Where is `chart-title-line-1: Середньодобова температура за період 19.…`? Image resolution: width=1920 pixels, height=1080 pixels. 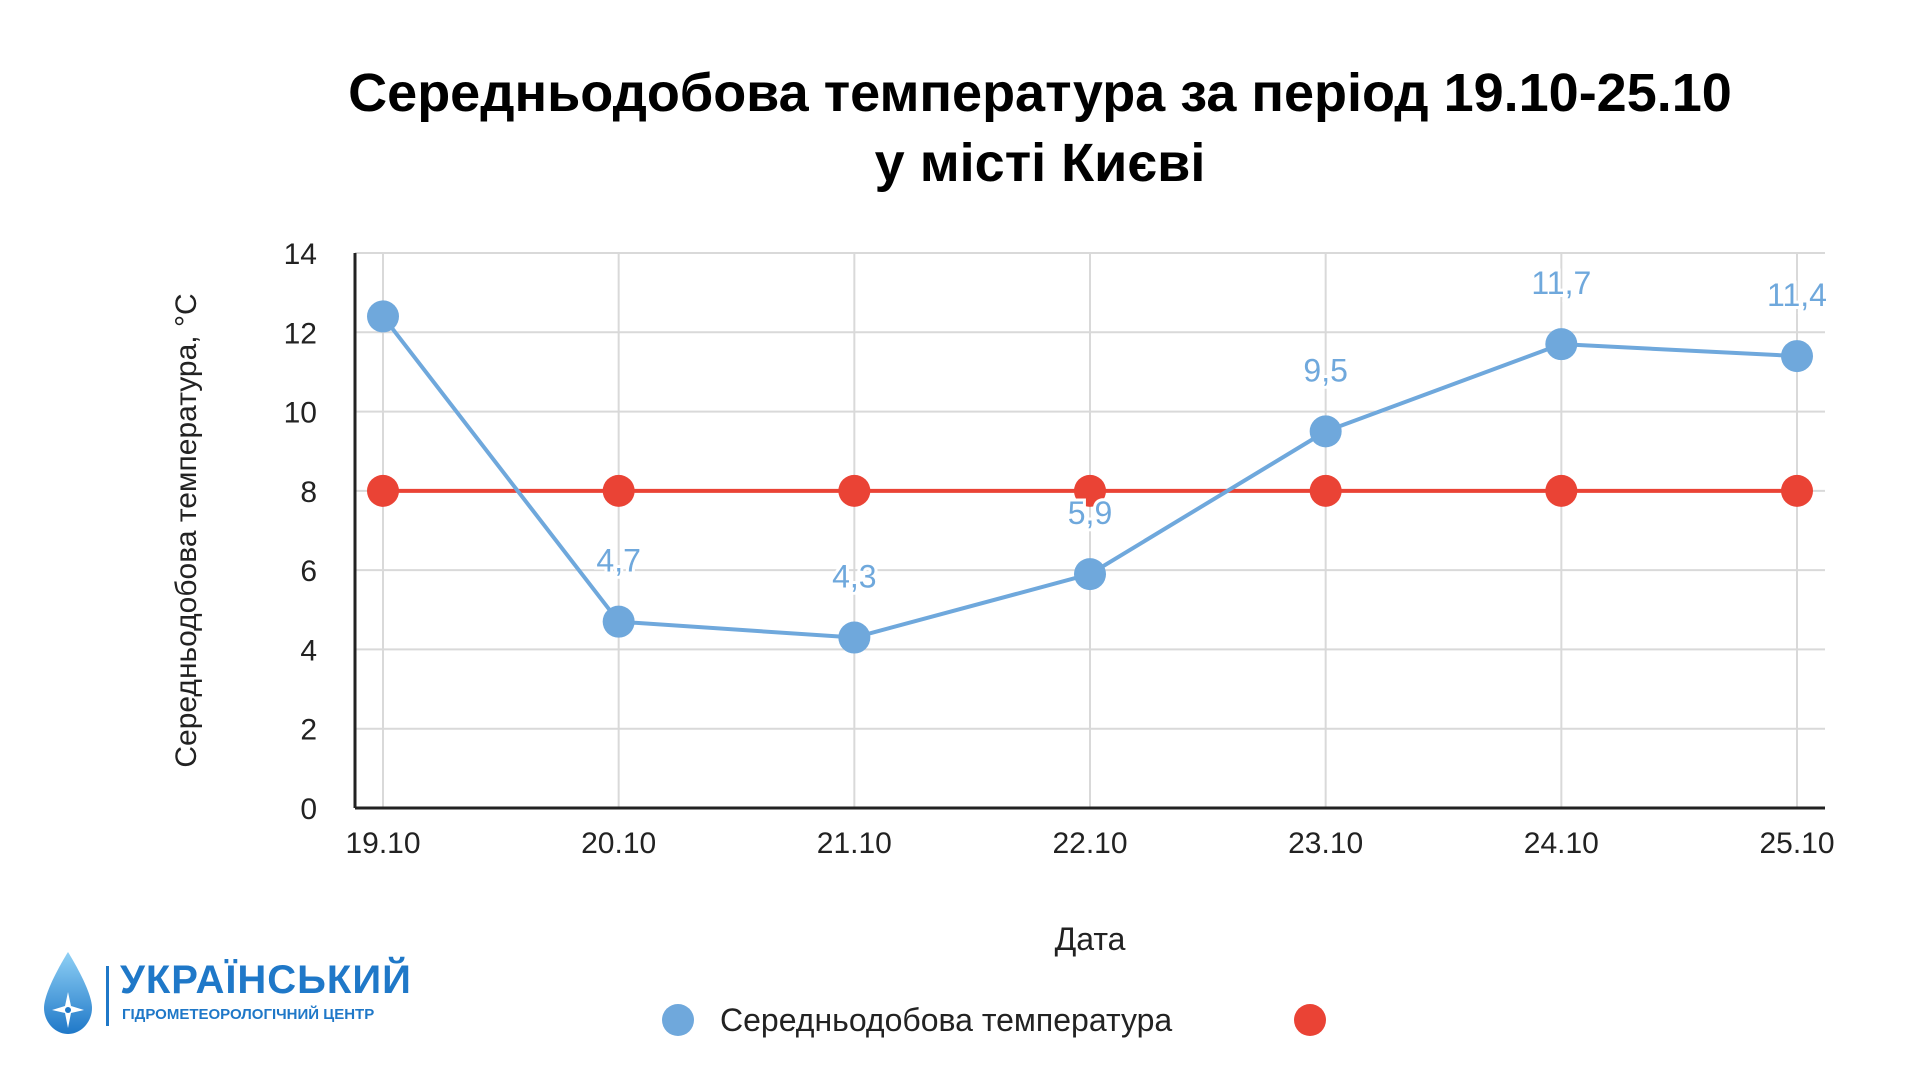
chart-title-line-1: Середньодобова температура за період 19.… is located at coordinates (1040, 93).